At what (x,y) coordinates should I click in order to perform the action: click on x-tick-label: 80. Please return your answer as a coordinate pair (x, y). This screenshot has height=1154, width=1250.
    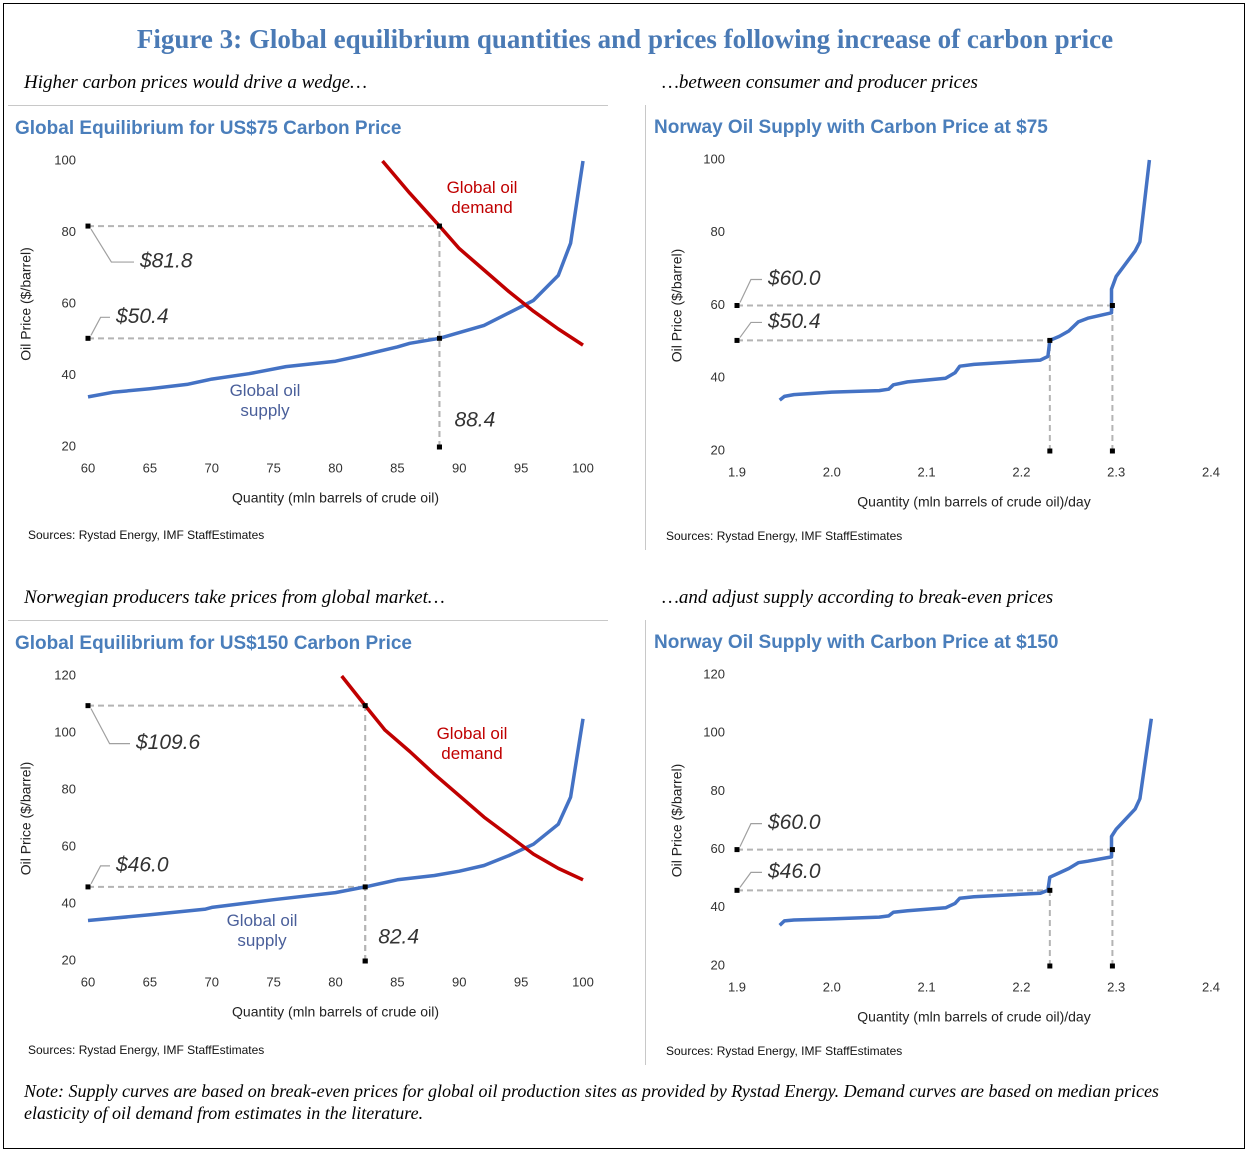
    Looking at the image, I should click on (335, 467).